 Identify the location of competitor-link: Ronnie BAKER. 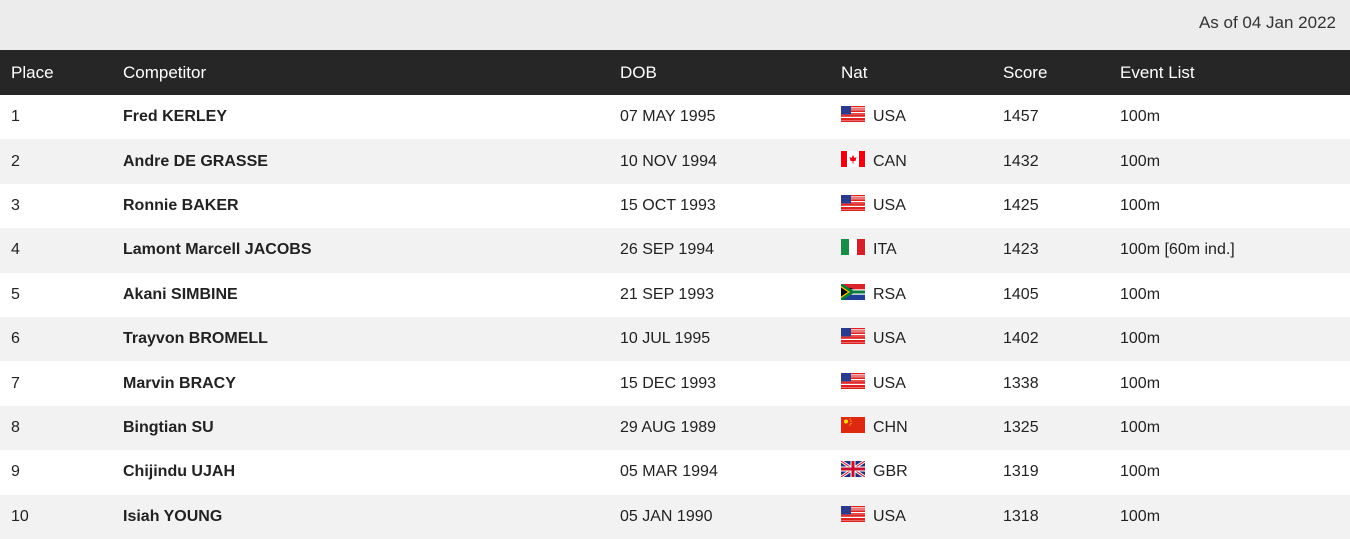
(181, 205).